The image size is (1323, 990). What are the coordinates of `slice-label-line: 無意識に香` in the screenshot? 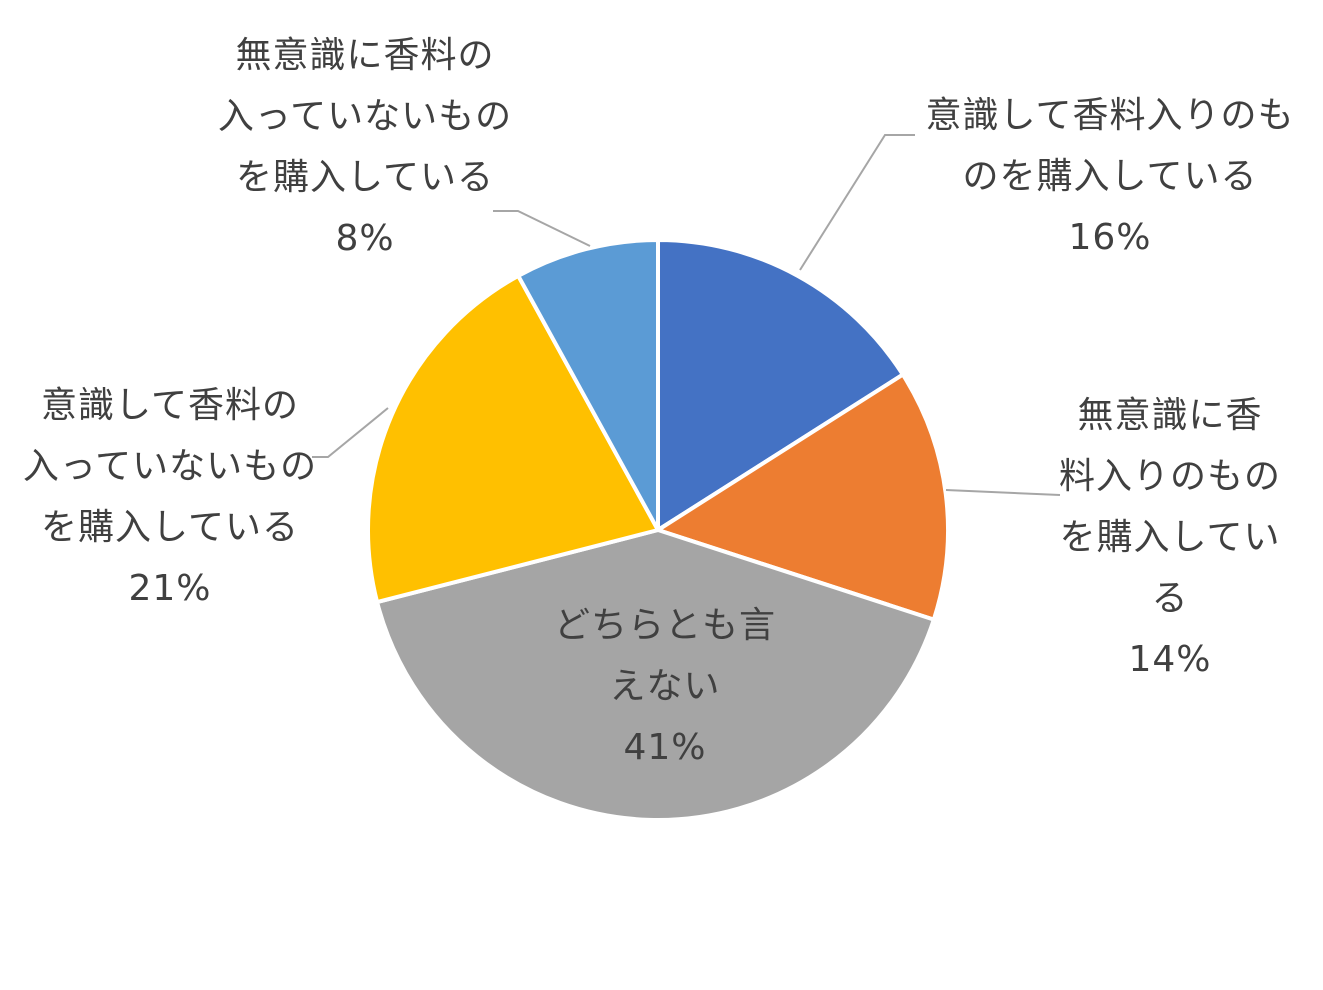 It's located at (1170, 415).